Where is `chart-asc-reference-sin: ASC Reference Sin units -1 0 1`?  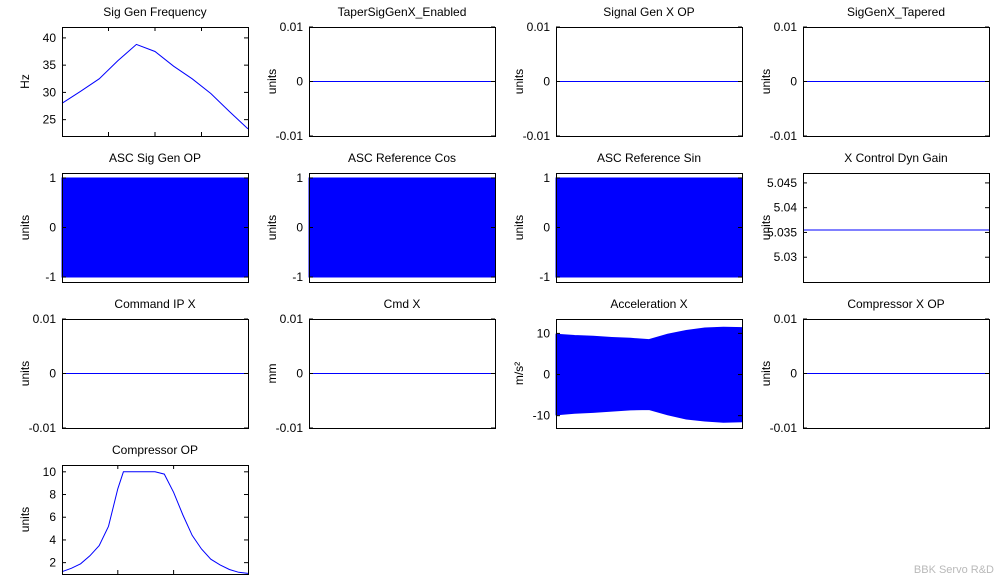
chart-asc-reference-sin: ASC Reference Sin units -1 0 1 is located at coordinates (627, 217).